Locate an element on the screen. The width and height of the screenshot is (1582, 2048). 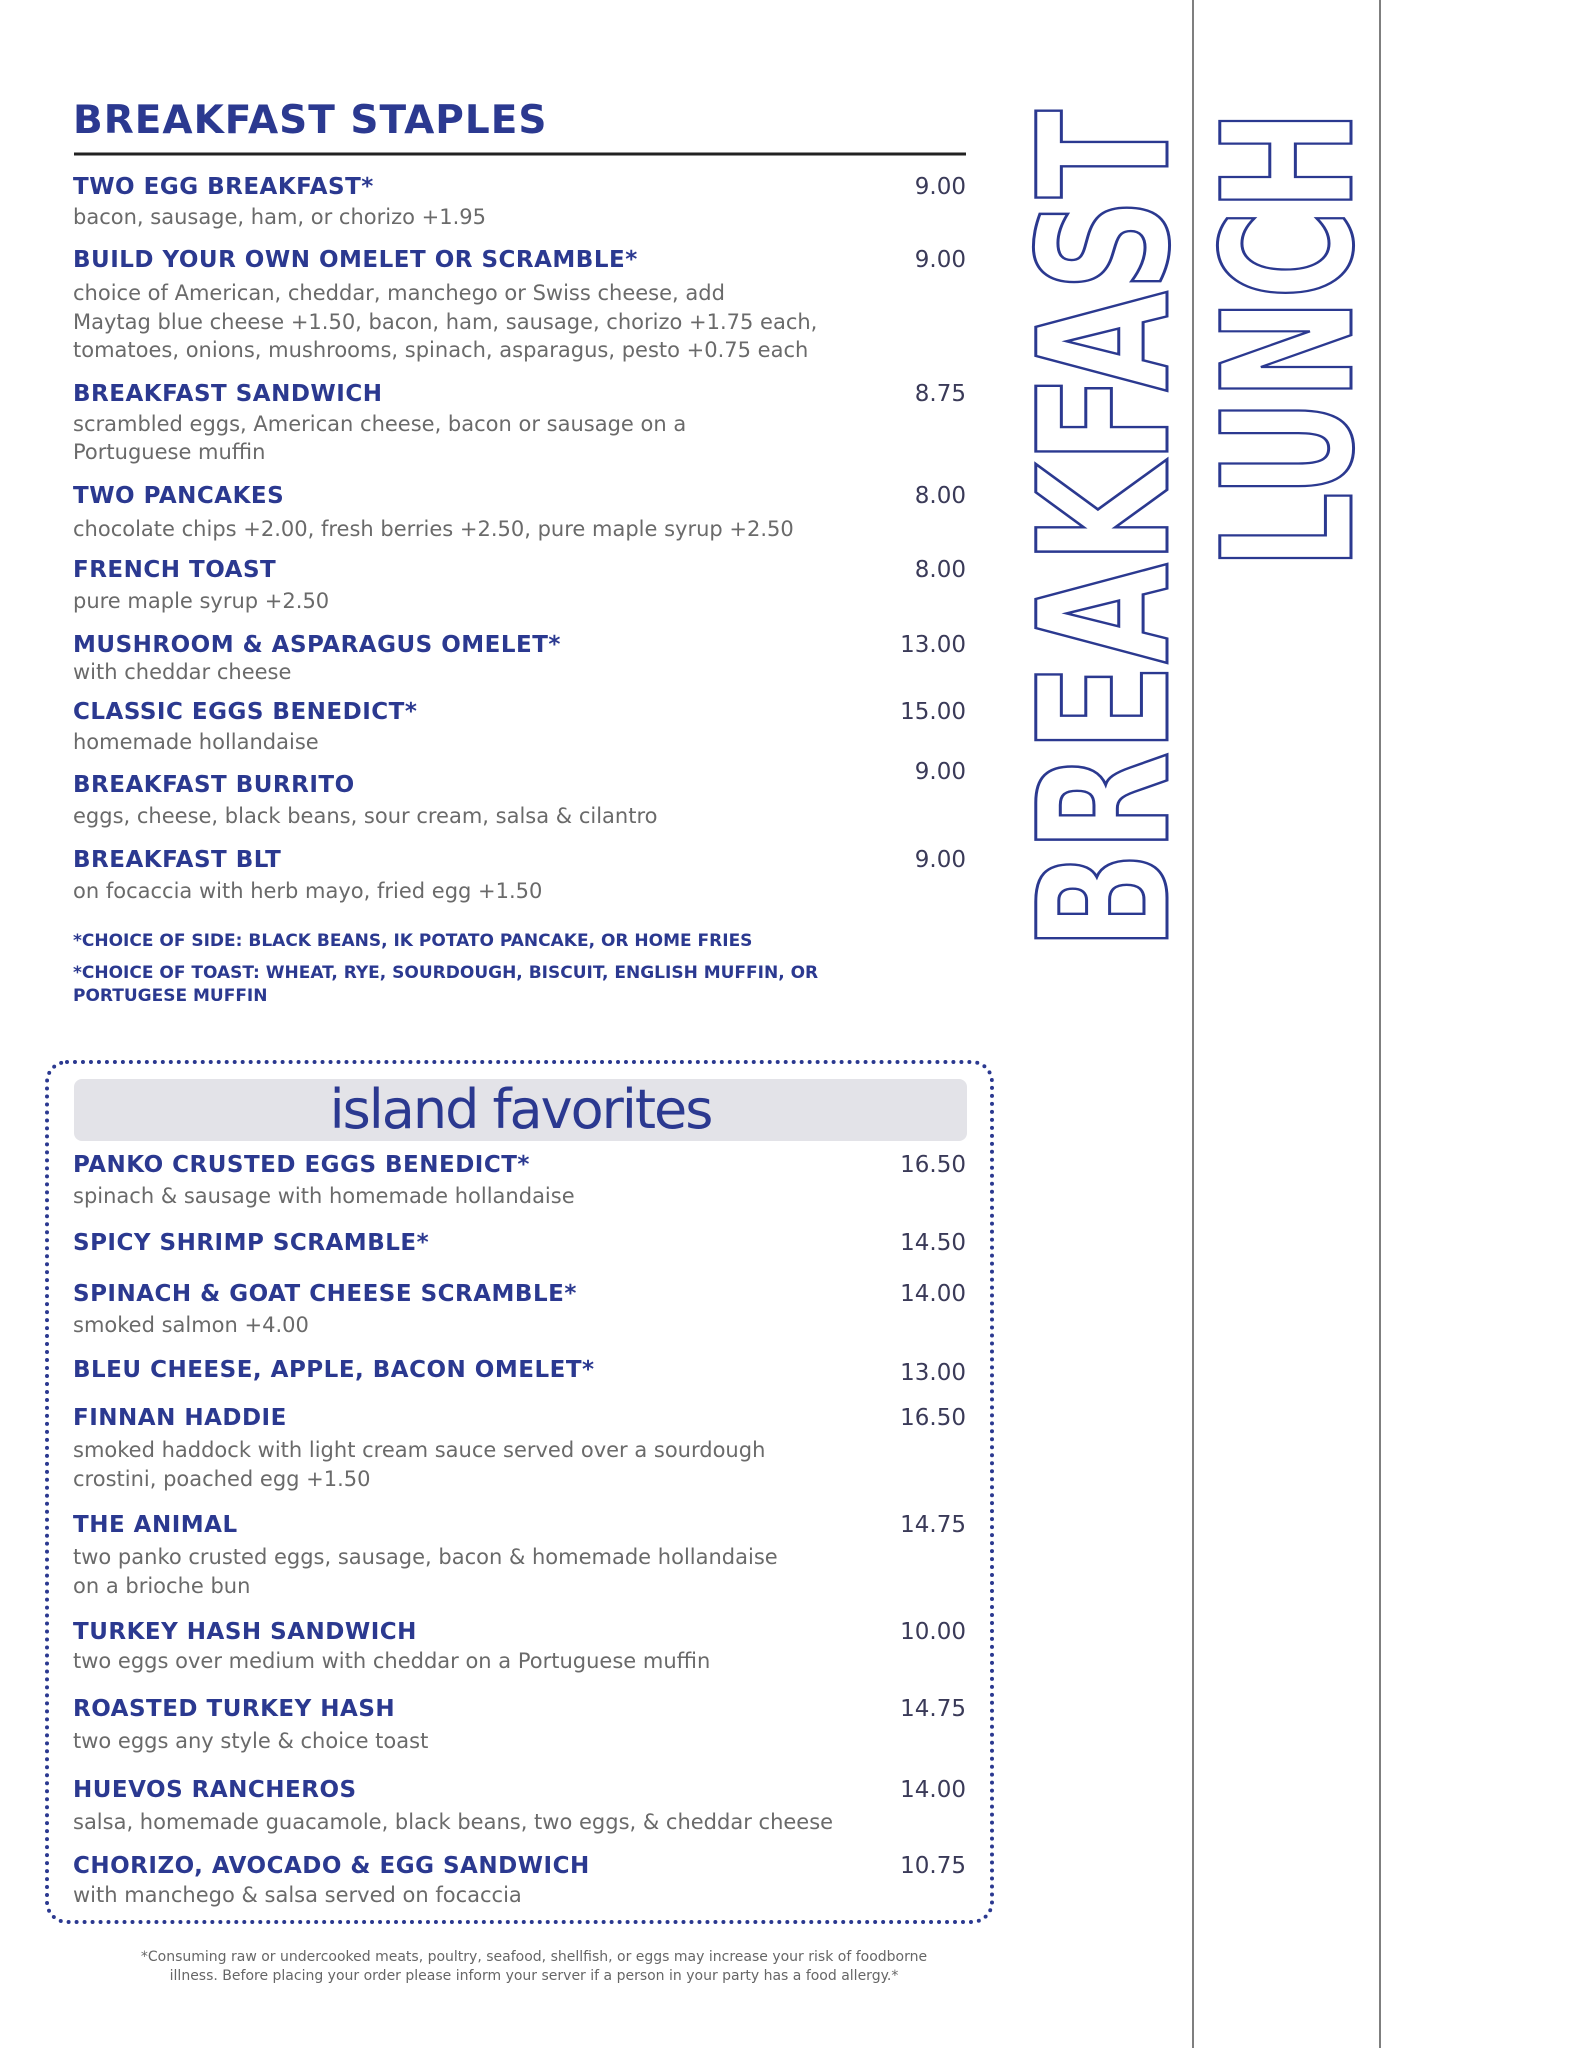
item-price: 15.00 is located at coordinates (933, 712).